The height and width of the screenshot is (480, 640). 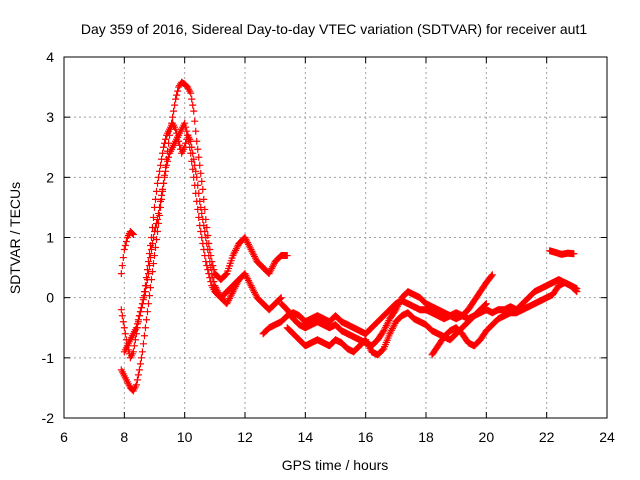 What do you see at coordinates (366, 437) in the screenshot?
I see `x-tick-label: 16` at bounding box center [366, 437].